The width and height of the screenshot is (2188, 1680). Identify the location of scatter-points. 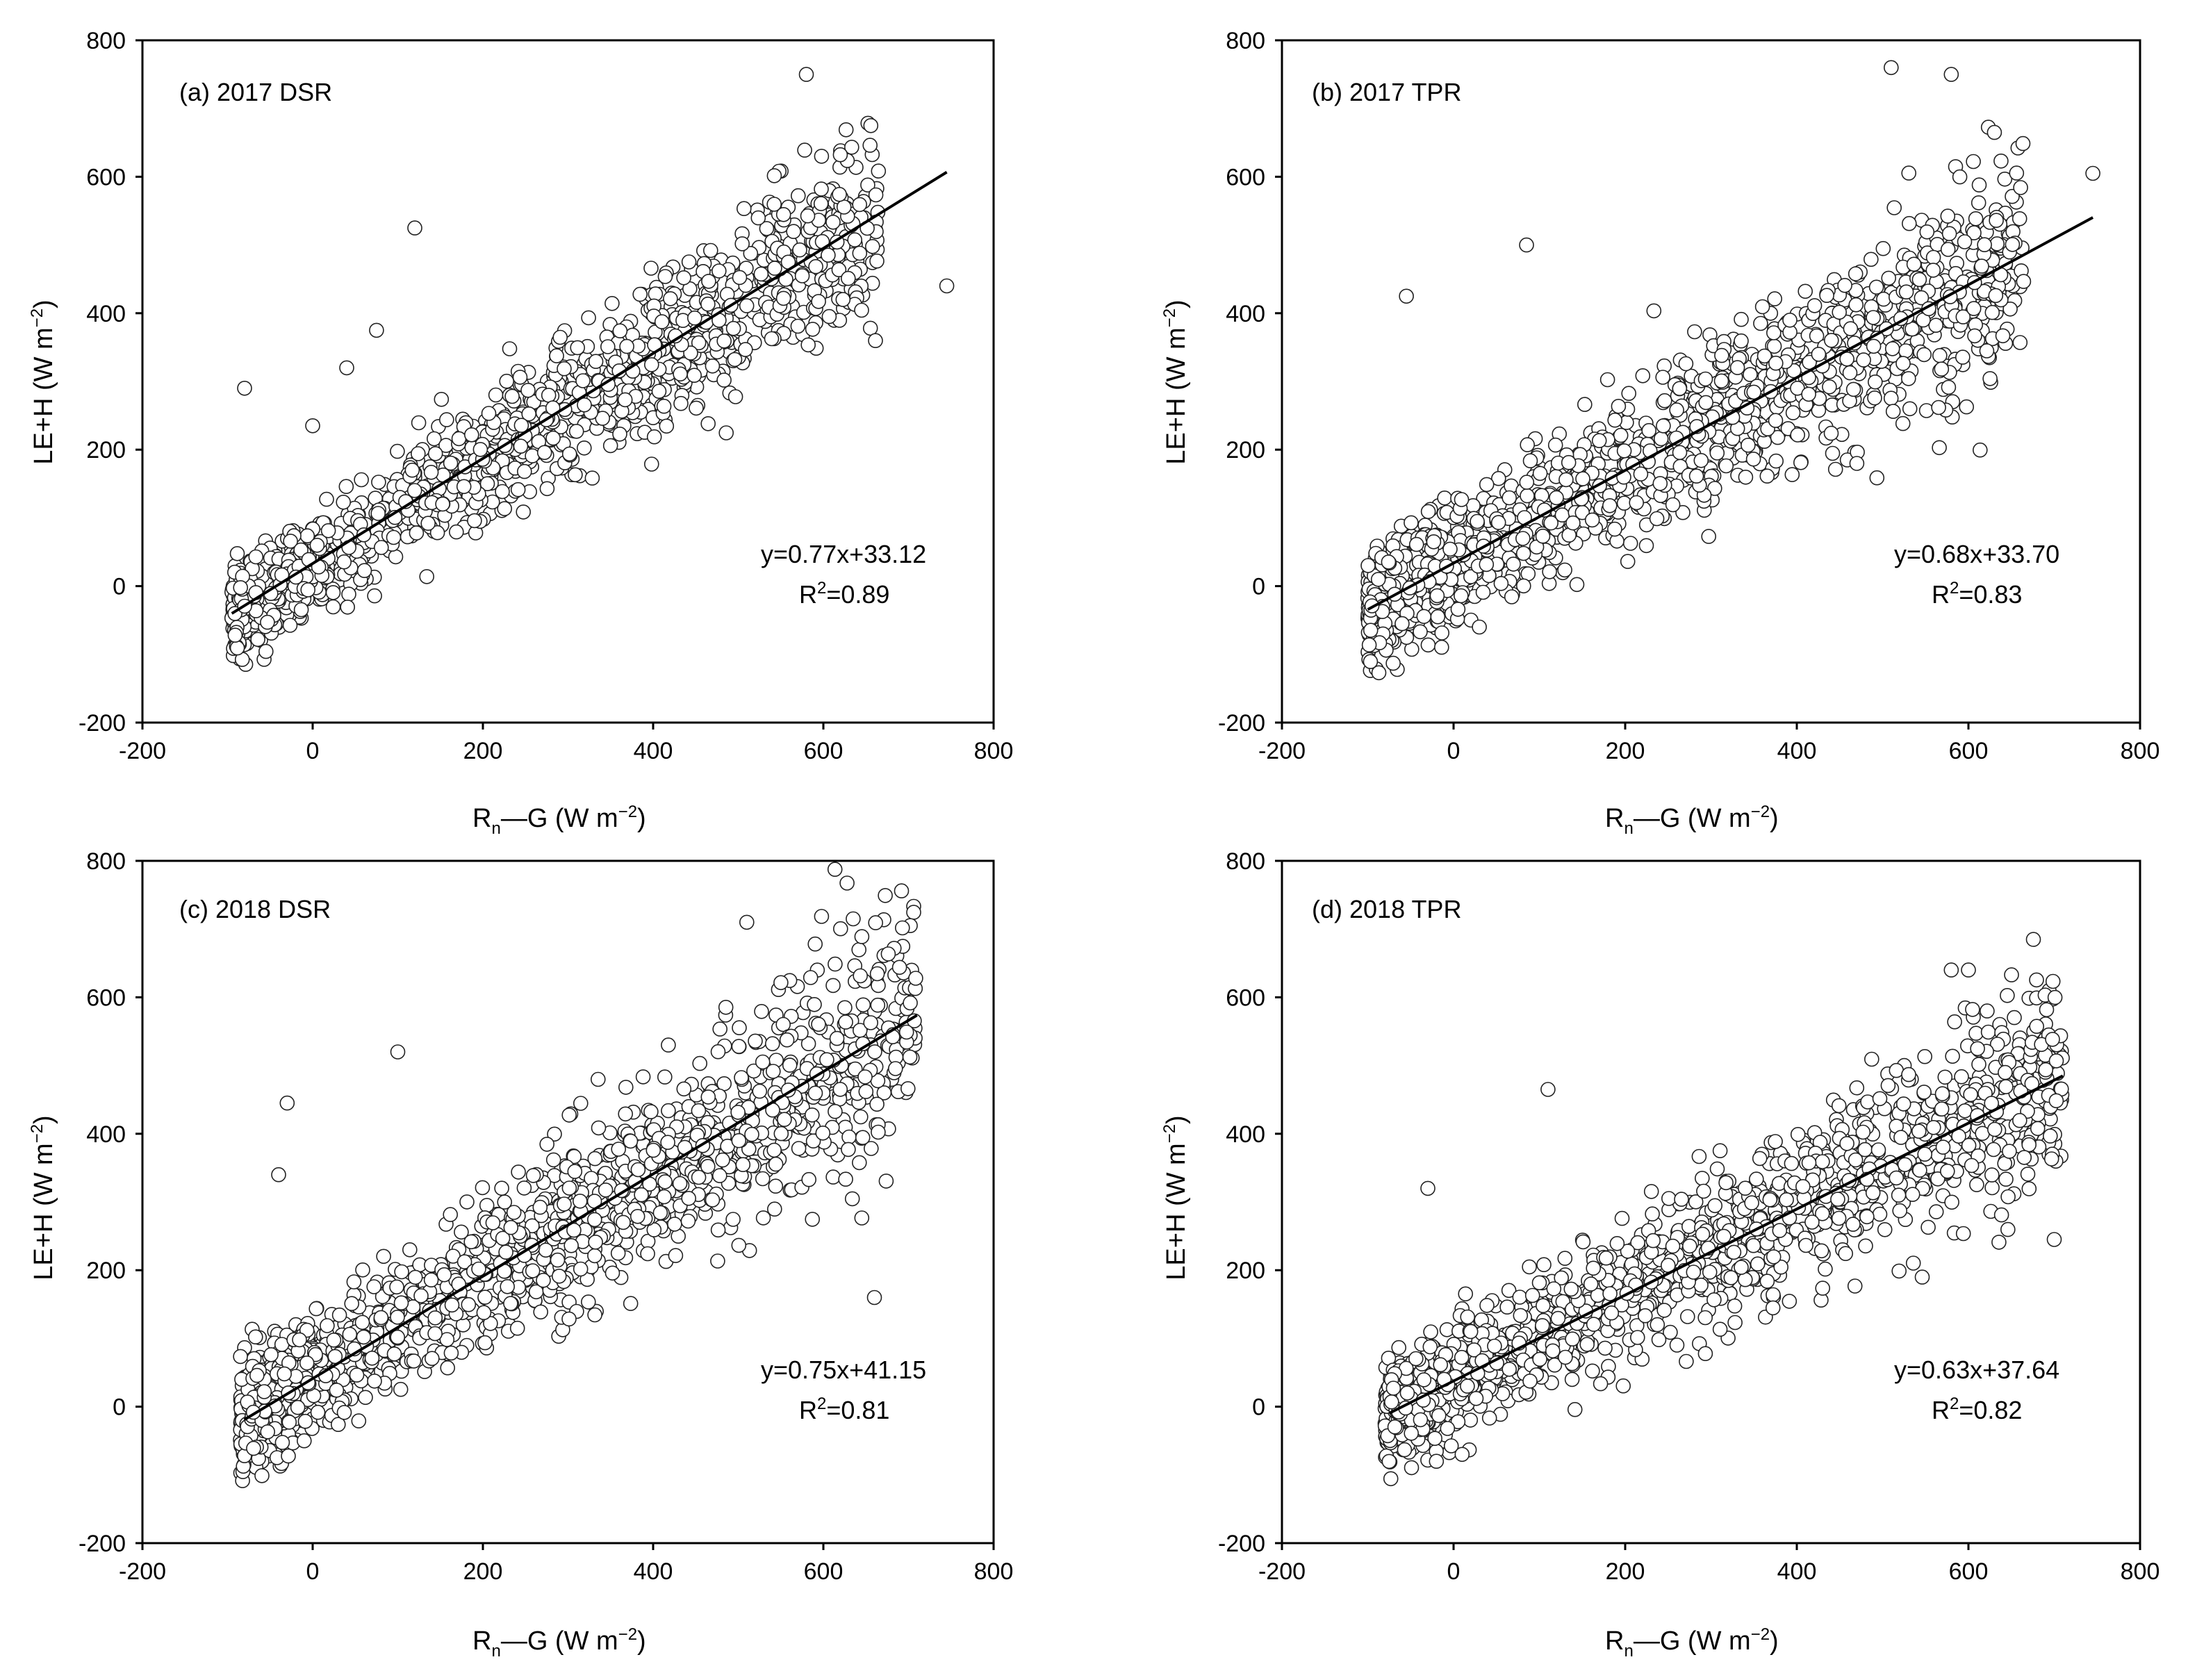
(589, 370).